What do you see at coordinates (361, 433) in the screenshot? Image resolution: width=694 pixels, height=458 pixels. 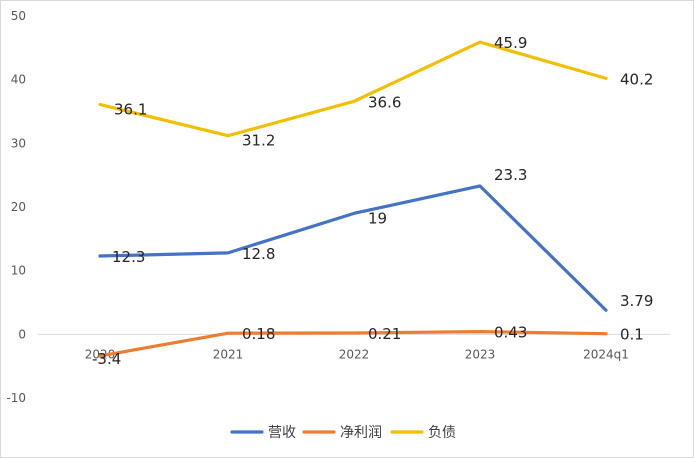 I see `legend-label: 净利润` at bounding box center [361, 433].